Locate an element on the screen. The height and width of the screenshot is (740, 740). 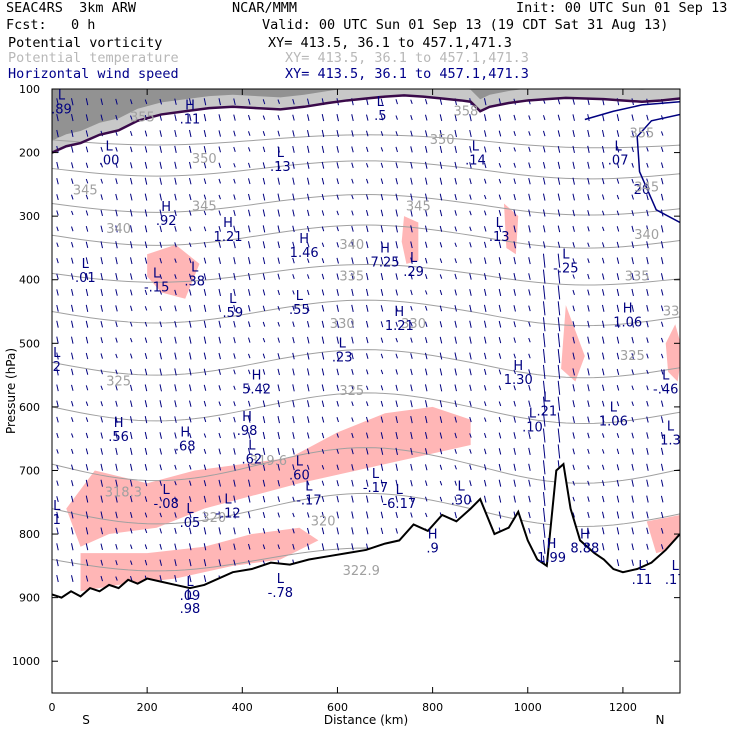
extremum-value: 1.99 is located at coordinates (551, 558).